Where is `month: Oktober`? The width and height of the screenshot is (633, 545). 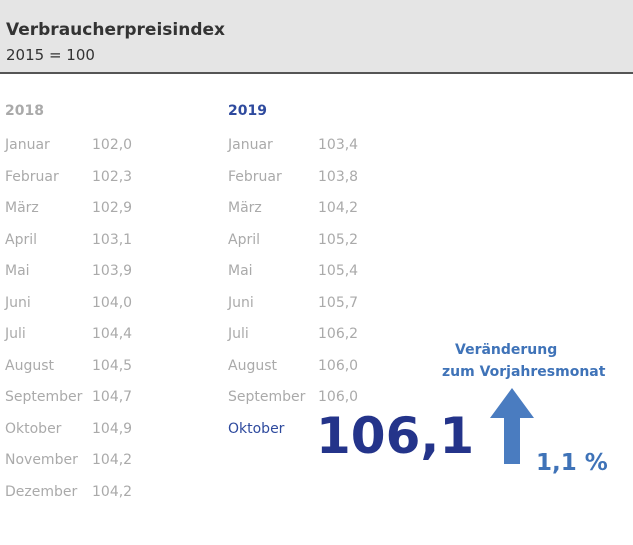
month: Oktober is located at coordinates (33, 428).